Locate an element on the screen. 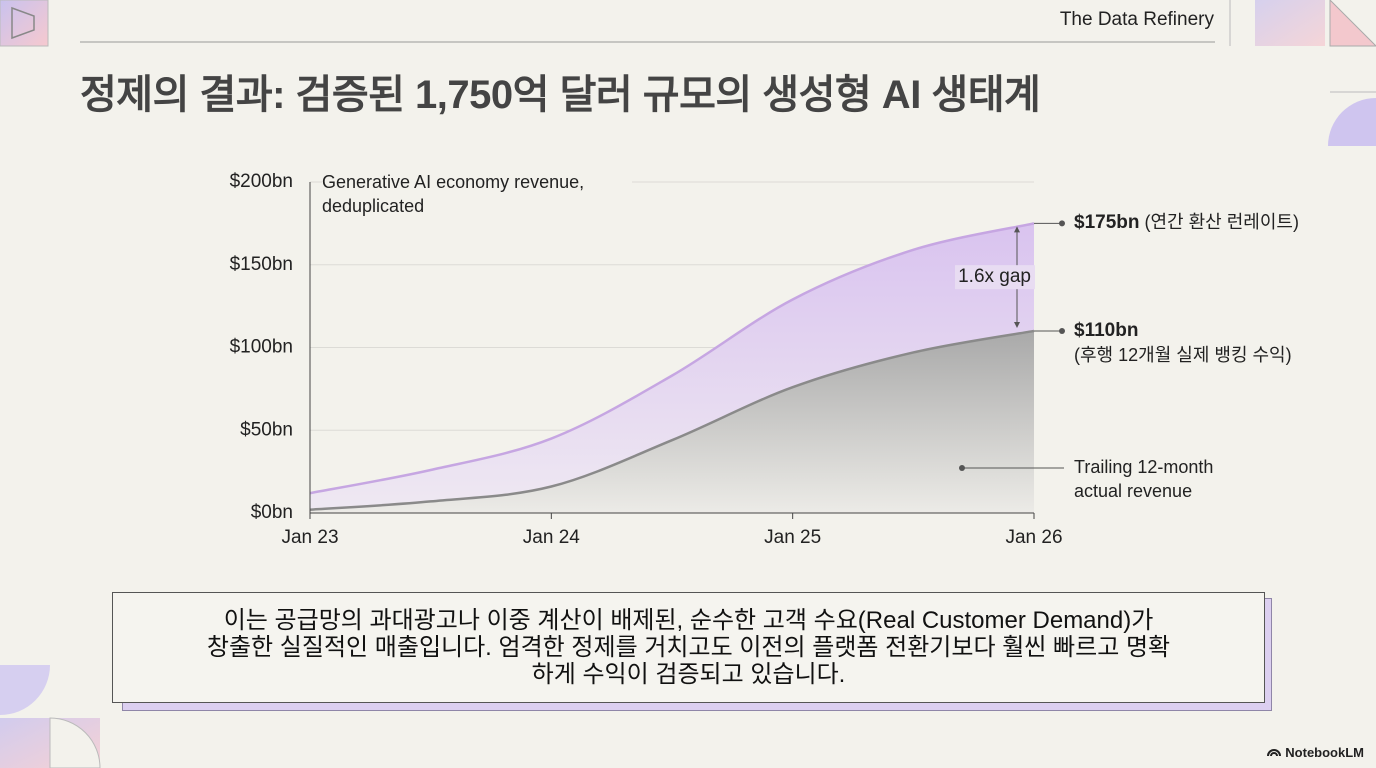 The height and width of the screenshot is (768, 1376). x-tick-label: Jan 26 is located at coordinates (1033, 537).